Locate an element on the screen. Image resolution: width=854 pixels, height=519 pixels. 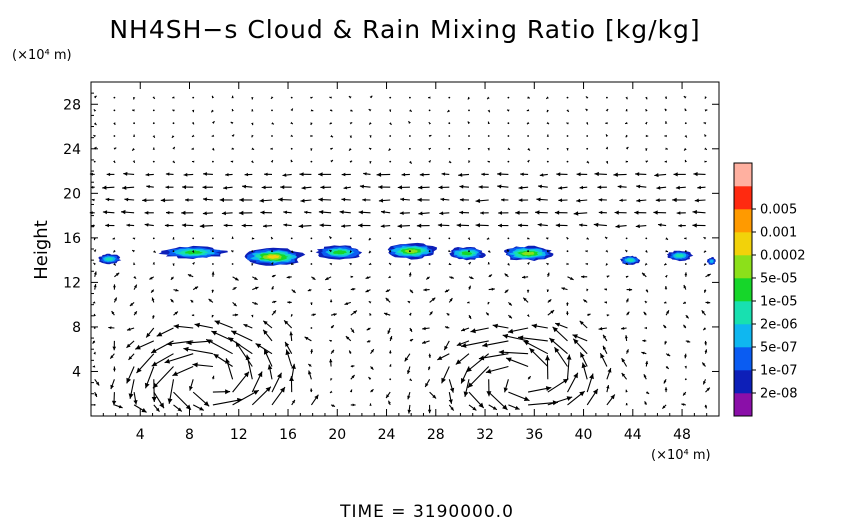
colorbar-label: 1e-07 is located at coordinates (779, 371).